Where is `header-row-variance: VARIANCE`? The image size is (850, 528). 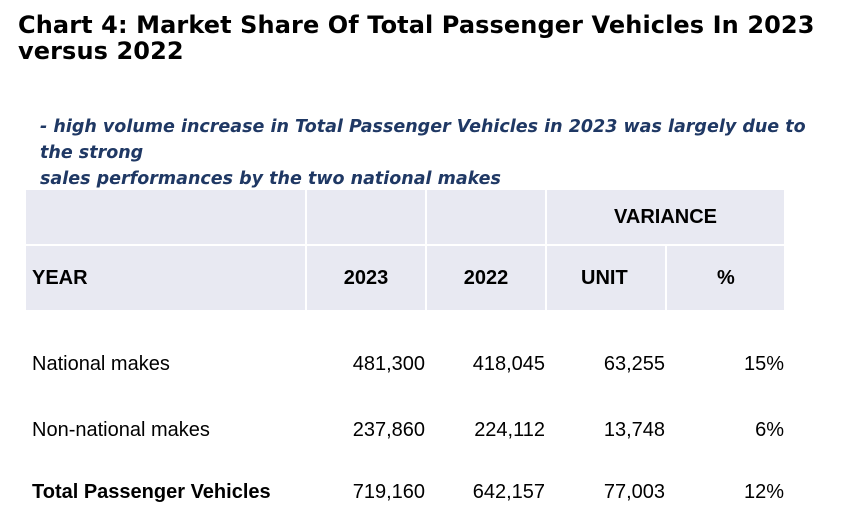
header-row-variance: VARIANCE is located at coordinates (405, 218).